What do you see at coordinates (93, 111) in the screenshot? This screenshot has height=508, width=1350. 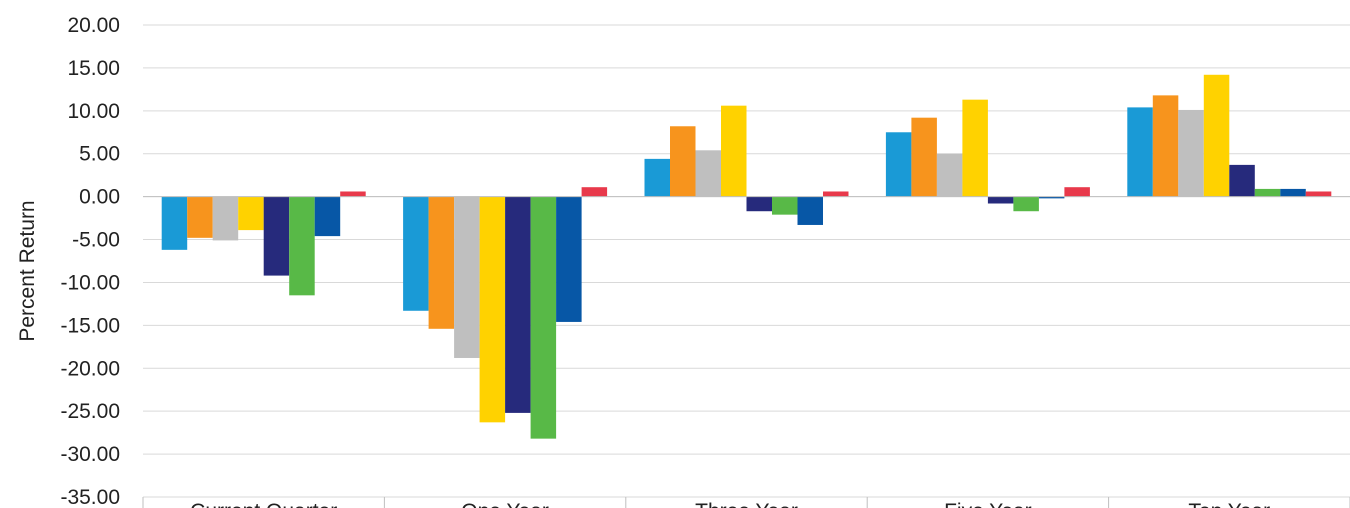 I see `y-tick-label: 10.00` at bounding box center [93, 111].